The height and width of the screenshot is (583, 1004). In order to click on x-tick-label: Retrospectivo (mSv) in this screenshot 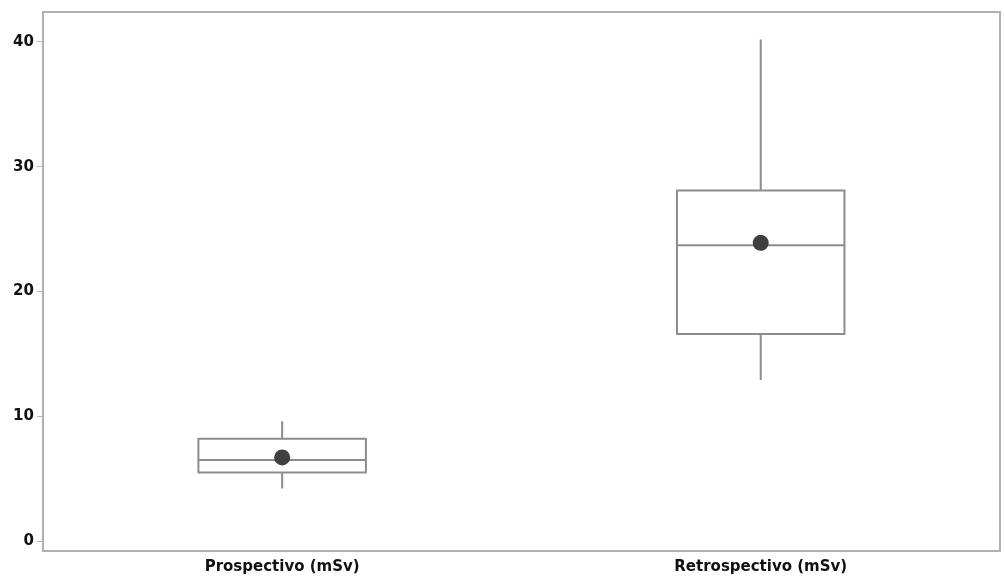, I will do `click(761, 565)`.